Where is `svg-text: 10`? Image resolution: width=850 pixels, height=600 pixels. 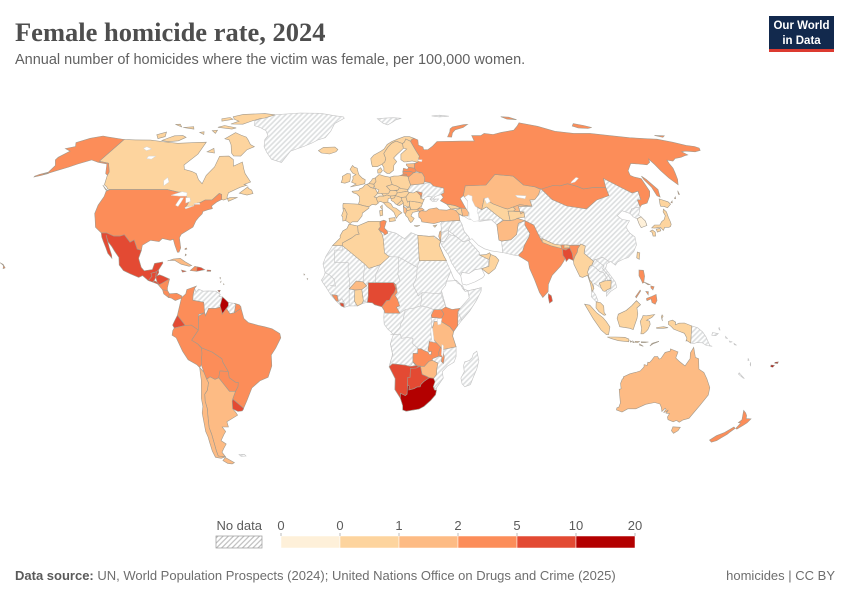
svg-text: 10 is located at coordinates (576, 525).